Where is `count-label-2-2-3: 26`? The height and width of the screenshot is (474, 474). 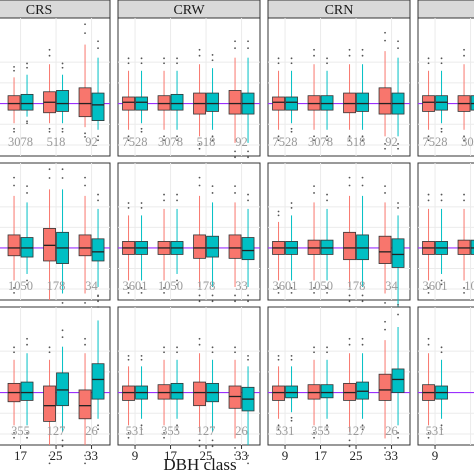 count-label-2-2-3: 26 is located at coordinates (391, 431).